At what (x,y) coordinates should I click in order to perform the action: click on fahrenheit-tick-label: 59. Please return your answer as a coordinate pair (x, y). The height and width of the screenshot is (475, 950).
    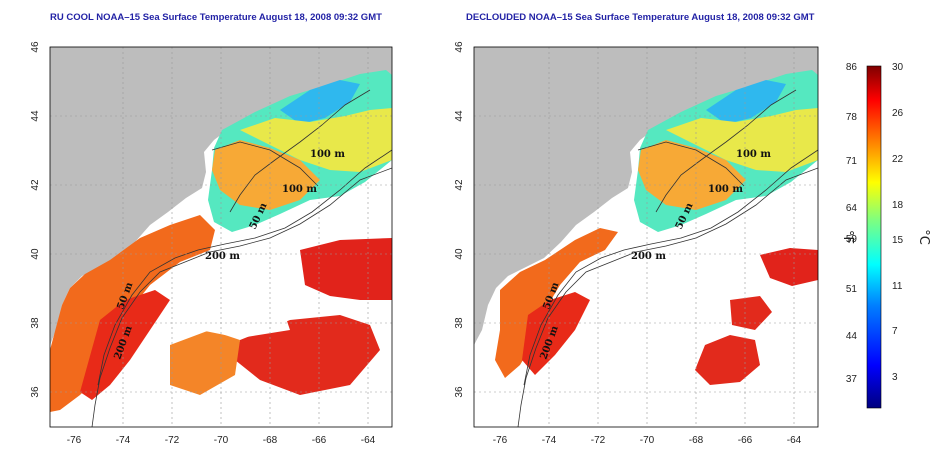
    Looking at the image, I should click on (852, 239).